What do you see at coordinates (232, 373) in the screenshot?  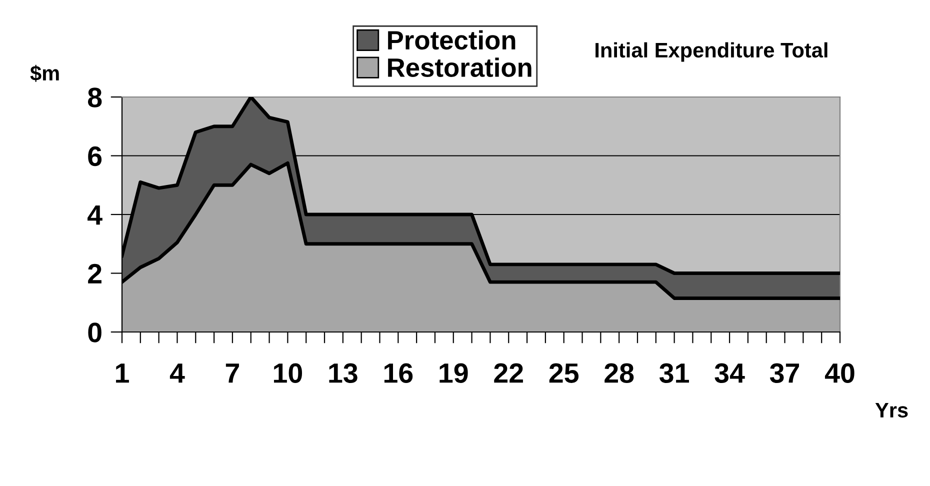 I see `x-tick-label: 7` at bounding box center [232, 373].